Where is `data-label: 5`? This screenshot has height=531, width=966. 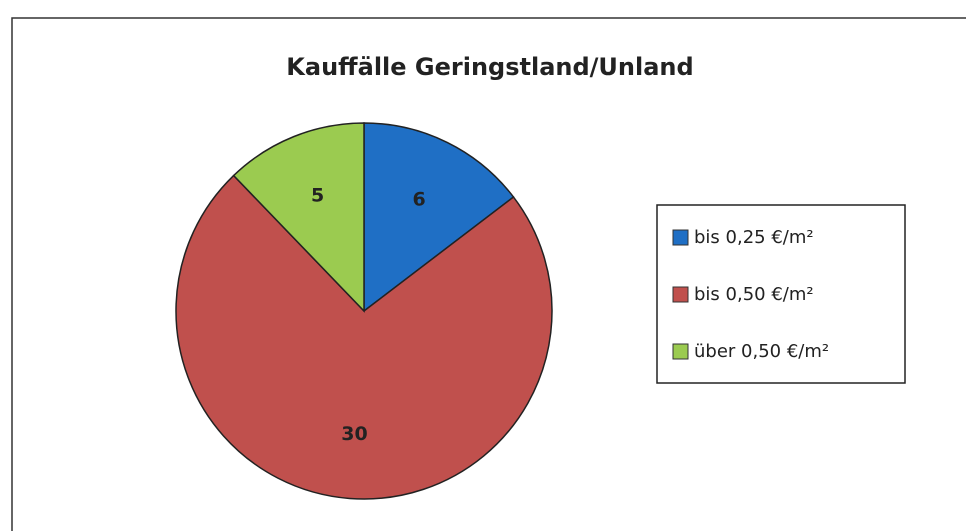 data-label: 5 is located at coordinates (317, 195).